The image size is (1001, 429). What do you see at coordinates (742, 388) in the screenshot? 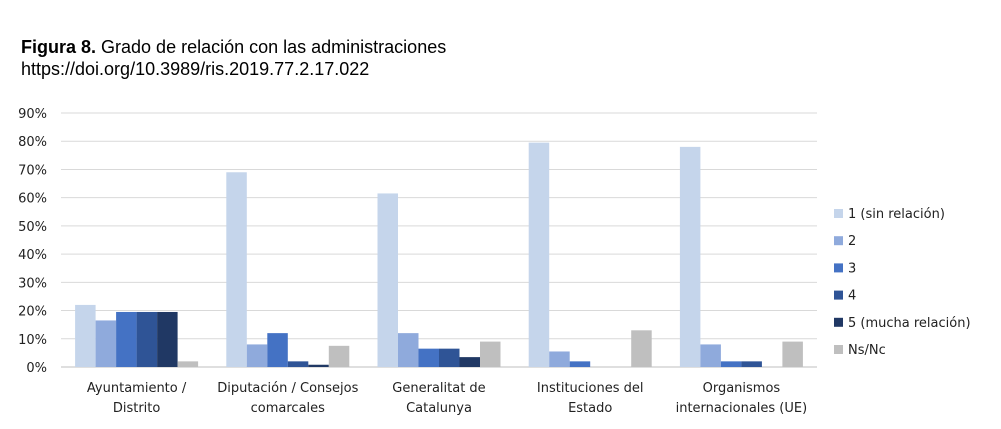
I see `x-tick-label: Organismos` at bounding box center [742, 388].